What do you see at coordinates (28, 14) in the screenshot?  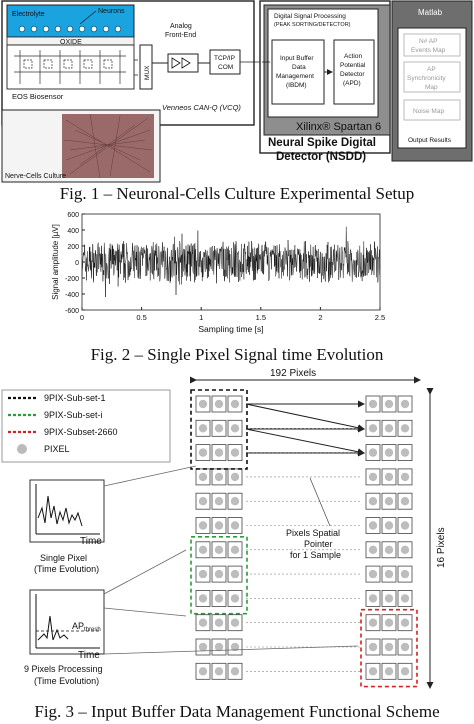 I see `electrolyte-label: Electrolyte` at bounding box center [28, 14].